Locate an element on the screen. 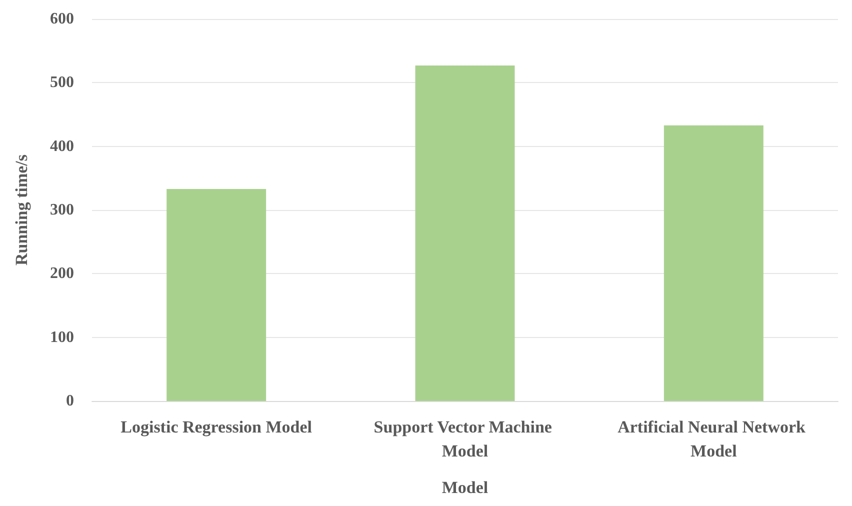  y-tick-label: 300 is located at coordinates (62, 210).